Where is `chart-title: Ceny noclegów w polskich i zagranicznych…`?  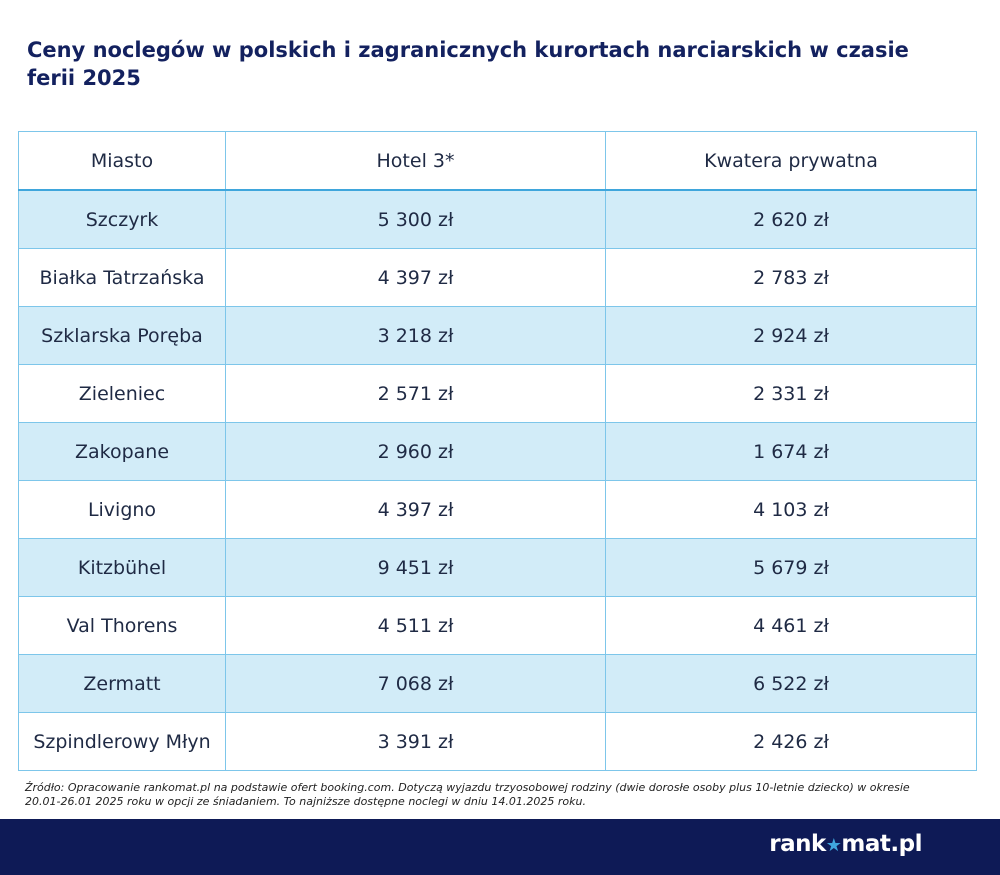
chart-title: Ceny noclegów w polskich i zagranicznych… is located at coordinates (468, 64).